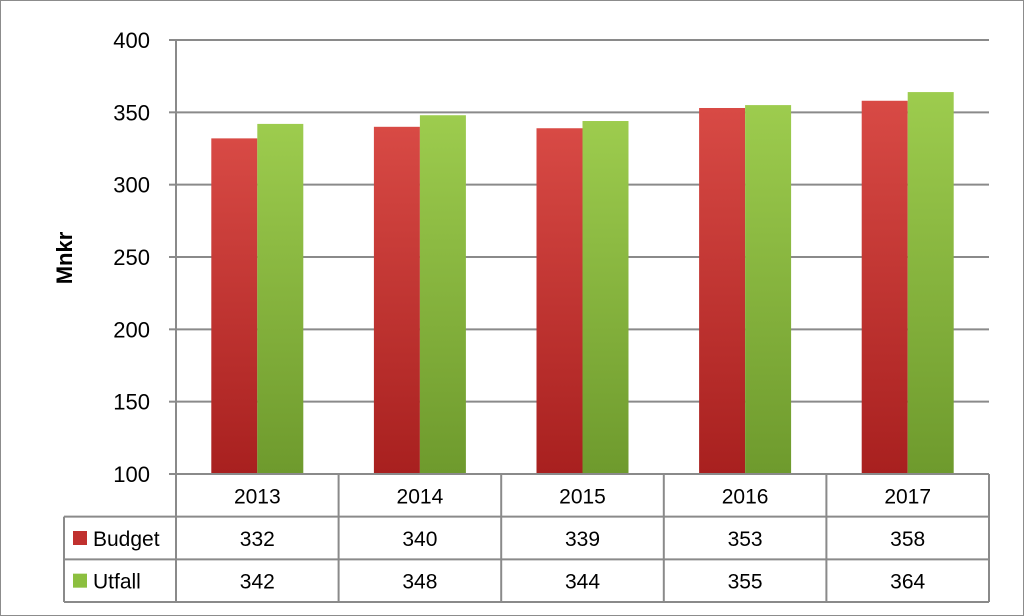 This screenshot has width=1024, height=616. Describe the element at coordinates (582, 539) in the screenshot. I see `data-label: 339` at that location.